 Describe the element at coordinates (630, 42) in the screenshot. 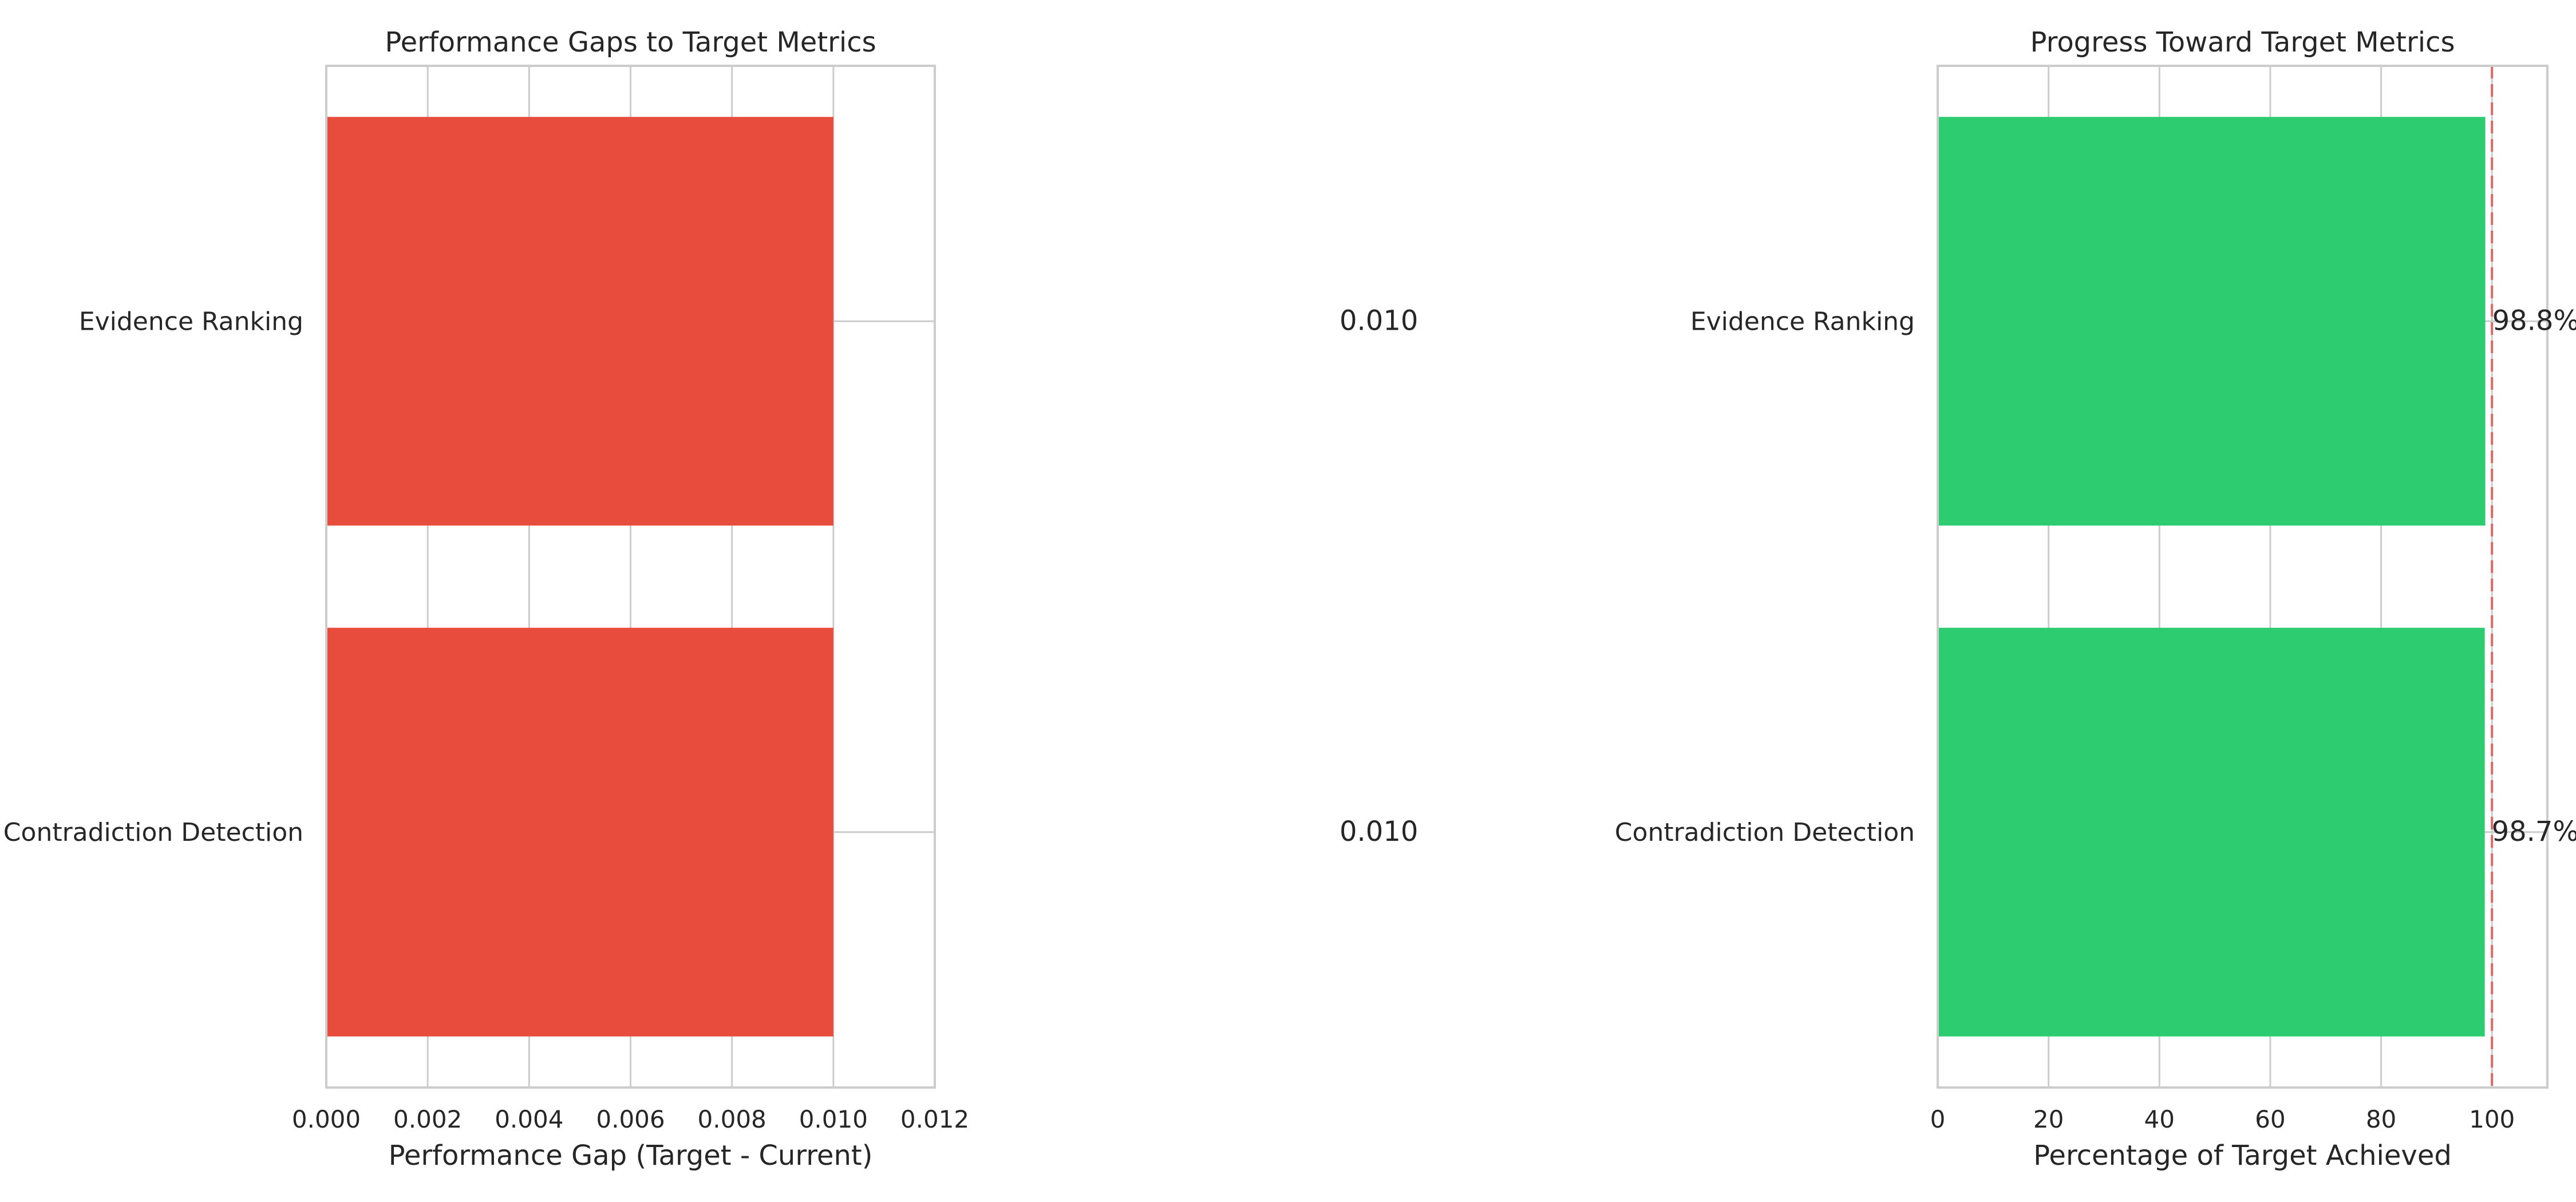

I see `gap-chart-title: Performance Gaps to Target Metrics` at that location.